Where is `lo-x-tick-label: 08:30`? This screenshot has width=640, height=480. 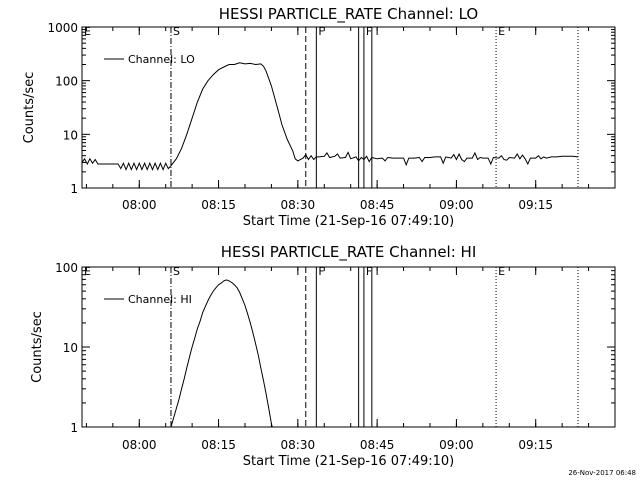 lo-x-tick-label: 08:30 is located at coordinates (298, 205).